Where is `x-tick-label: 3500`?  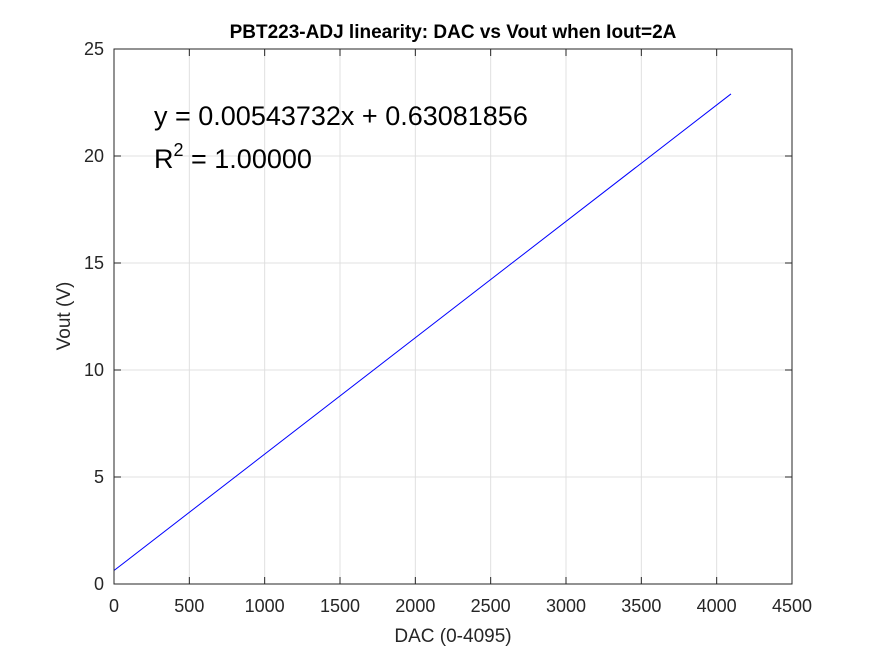 x-tick-label: 3500 is located at coordinates (641, 606).